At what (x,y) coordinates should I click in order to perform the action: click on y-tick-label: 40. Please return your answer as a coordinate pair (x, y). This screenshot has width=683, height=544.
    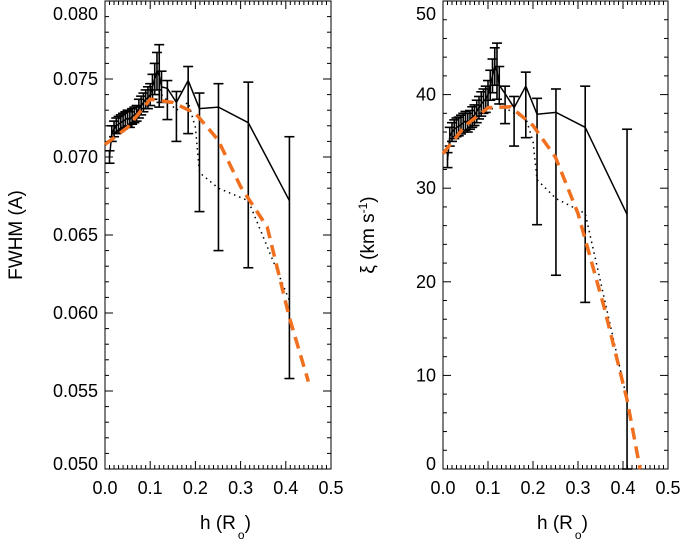
    Looking at the image, I should click on (426, 95).